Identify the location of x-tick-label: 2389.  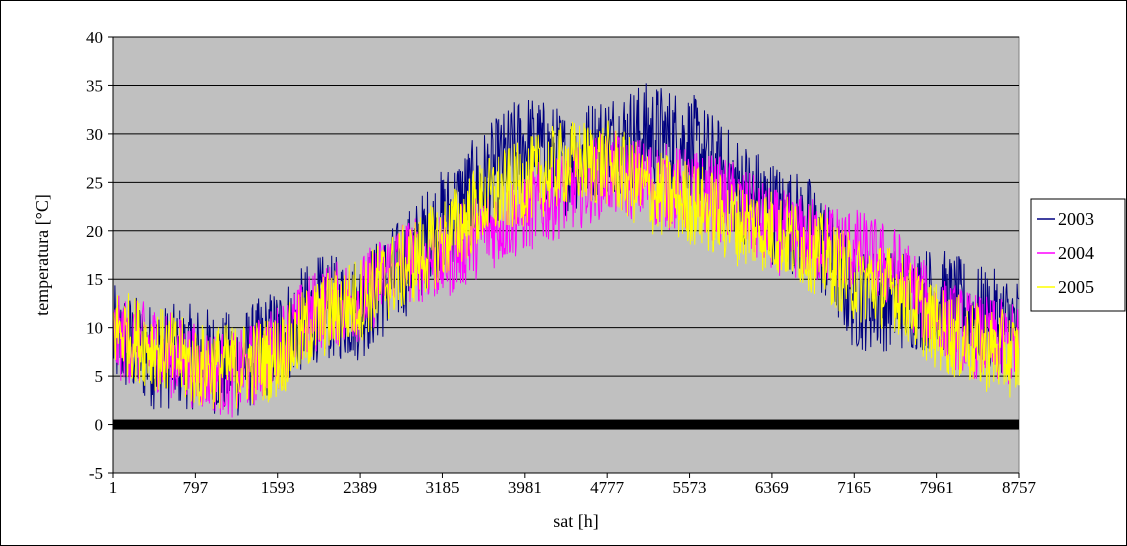
(360, 487).